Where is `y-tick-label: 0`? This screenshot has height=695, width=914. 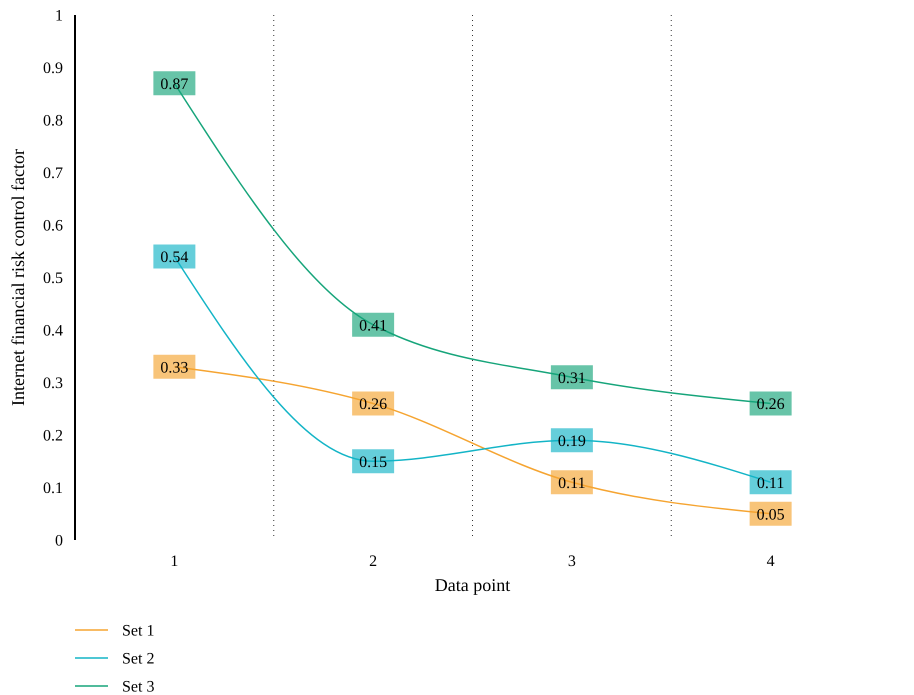 y-tick-label: 0 is located at coordinates (59, 541).